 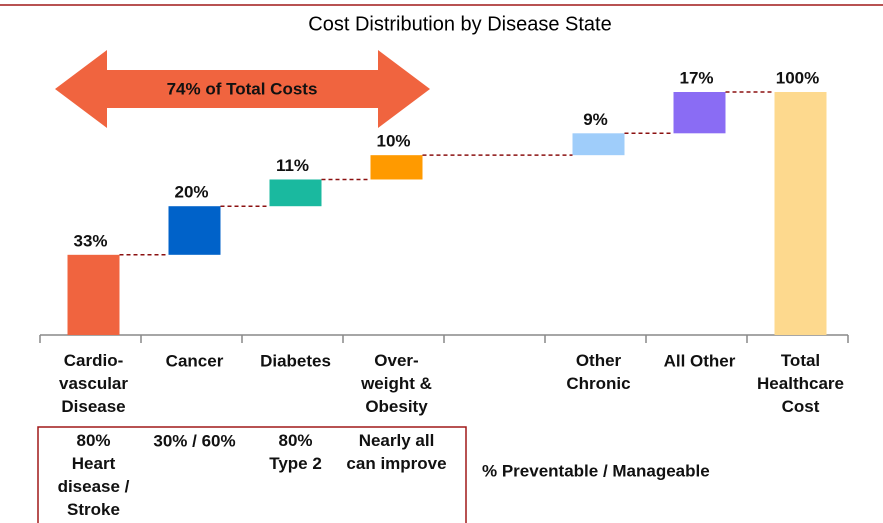 What do you see at coordinates (459, 24) in the screenshot?
I see `chart-title: Cost Distribution by Disease State` at bounding box center [459, 24].